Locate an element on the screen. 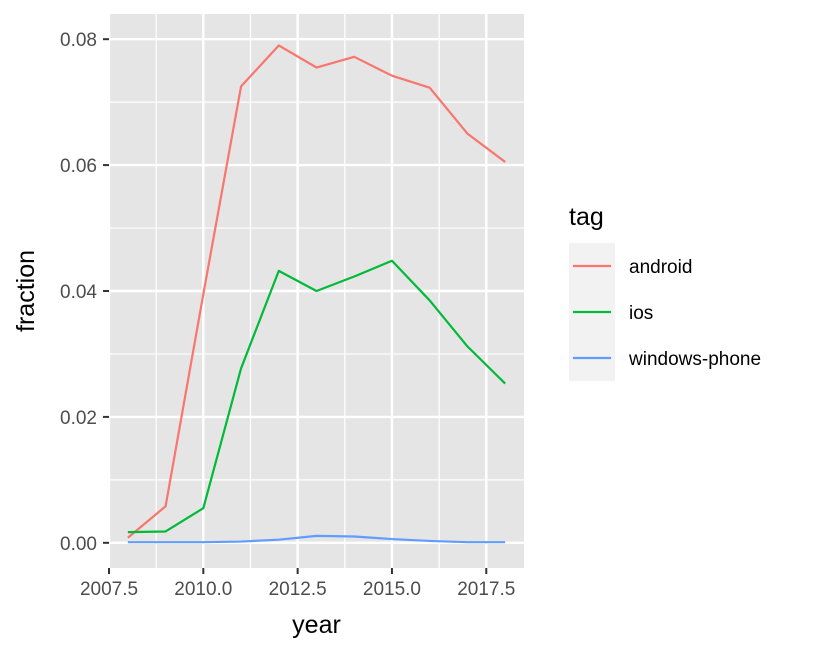 The image size is (822, 652). y-tick-label: 0.06 is located at coordinates (78, 166).